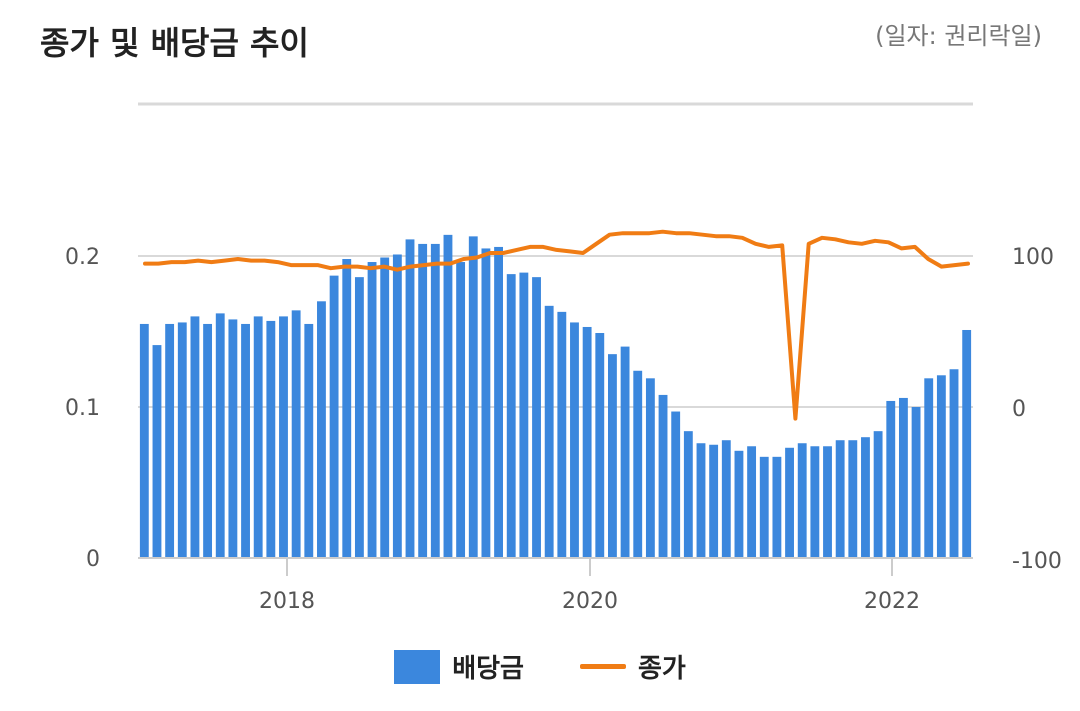 This screenshot has height=711, width=1080. I want to click on x-tick-label: 2020, so click(590, 601).